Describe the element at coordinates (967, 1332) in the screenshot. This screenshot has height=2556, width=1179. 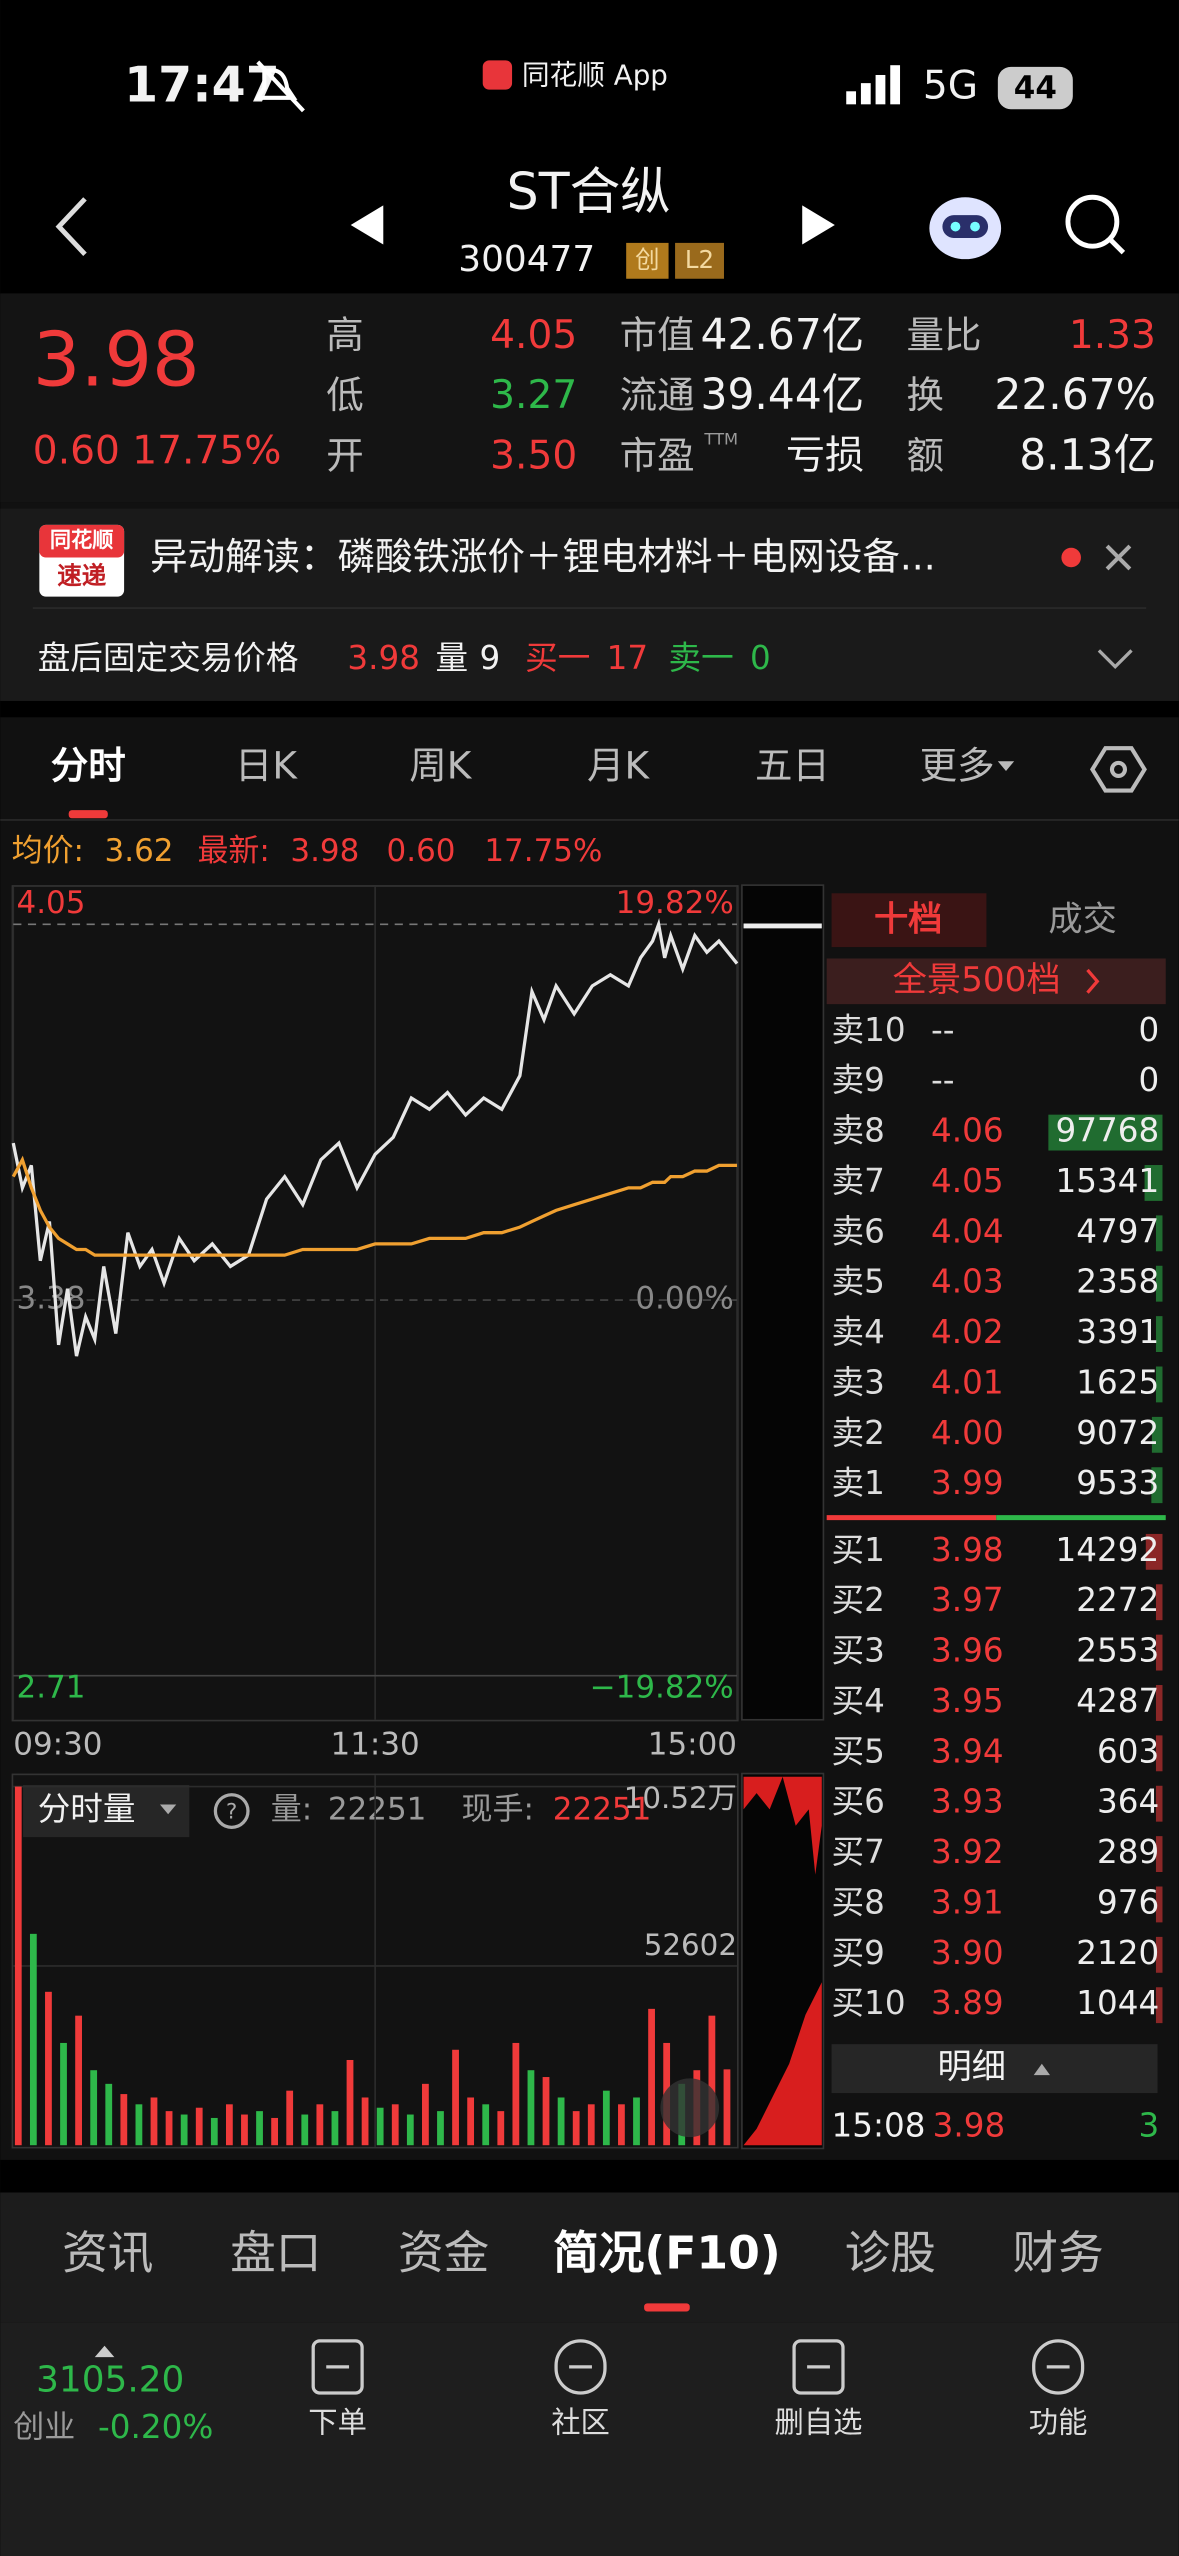
I see `level-price: 4.02` at that location.